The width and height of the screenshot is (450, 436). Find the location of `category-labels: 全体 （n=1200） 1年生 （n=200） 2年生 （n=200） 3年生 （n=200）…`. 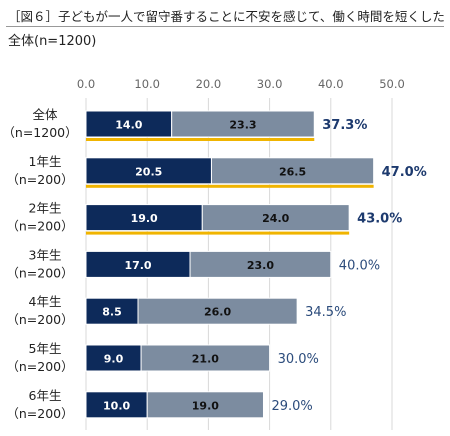

category-labels: 全体 （n=1200） 1年生 （n=200） 2年生 （n=200） 3年生 （n=200）… is located at coordinates (39, 264).